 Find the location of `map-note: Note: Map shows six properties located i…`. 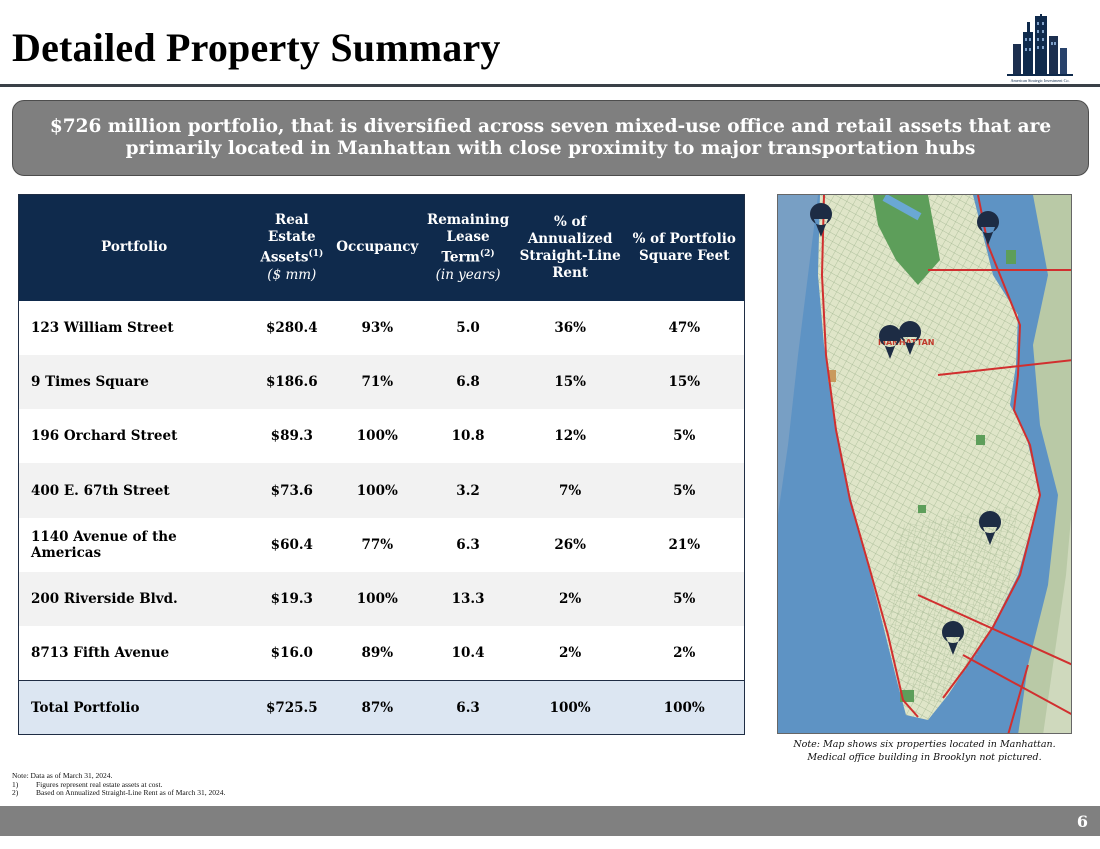

map-note: Note: Map shows six properties located i… is located at coordinates (924, 751).